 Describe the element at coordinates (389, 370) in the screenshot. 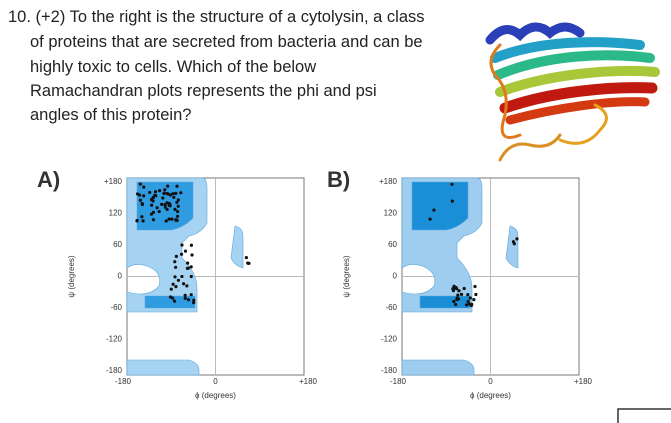

I see `y-tick-label: -180` at that location.